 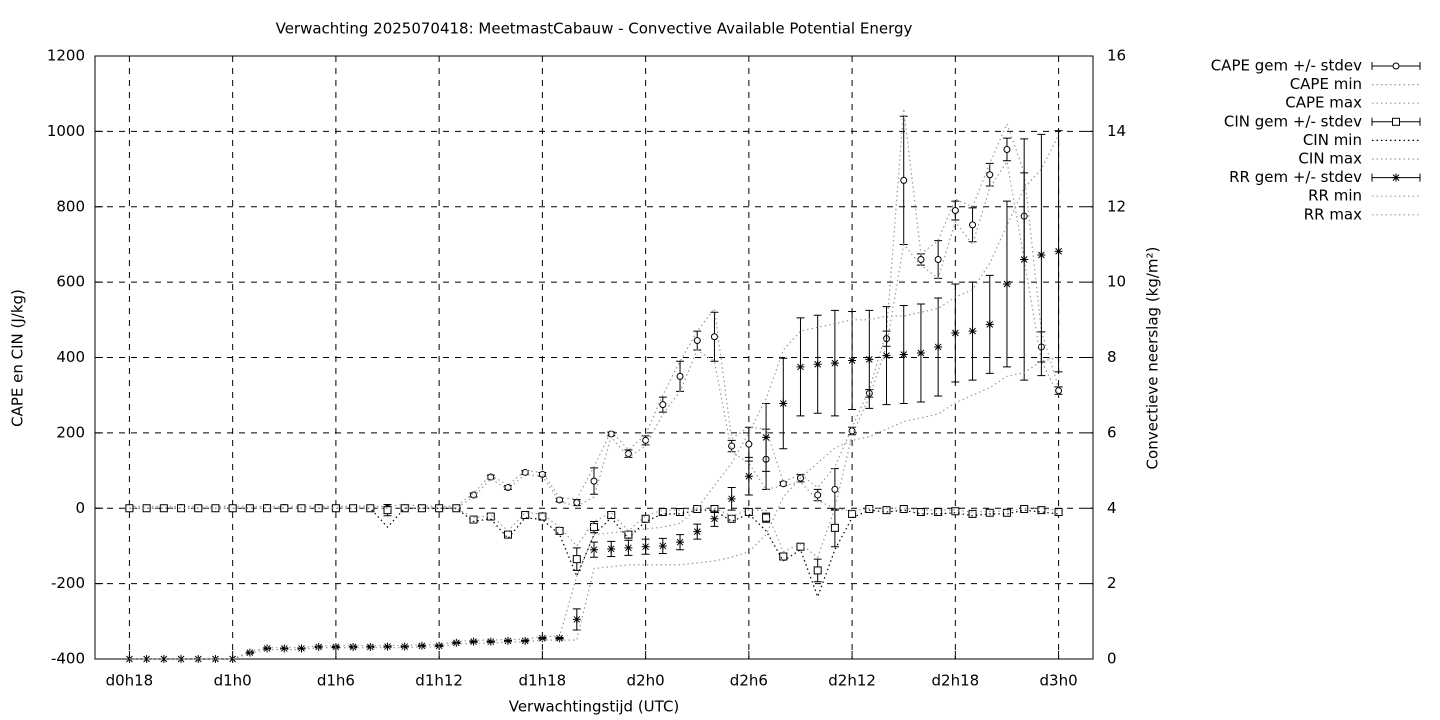 What do you see at coordinates (1112, 659) in the screenshot?
I see `y2-tick-label: 0` at bounding box center [1112, 659].